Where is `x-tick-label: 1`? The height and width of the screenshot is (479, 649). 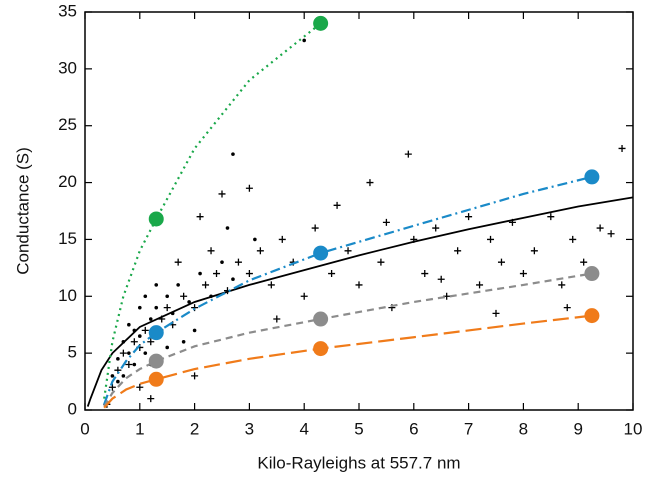
x-tick-label: 1 is located at coordinates (139, 428).